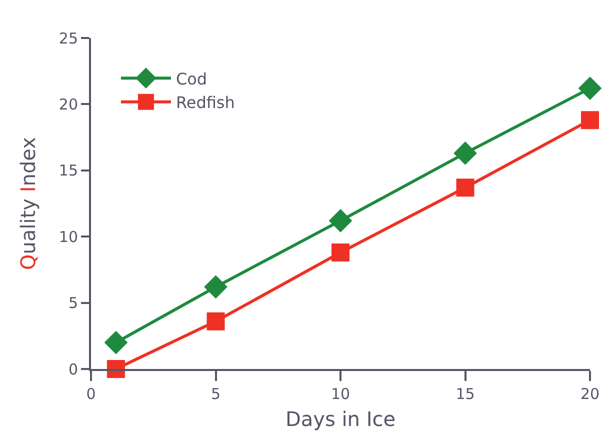  I want to click on x-tick-label: 20, so click(590, 394).